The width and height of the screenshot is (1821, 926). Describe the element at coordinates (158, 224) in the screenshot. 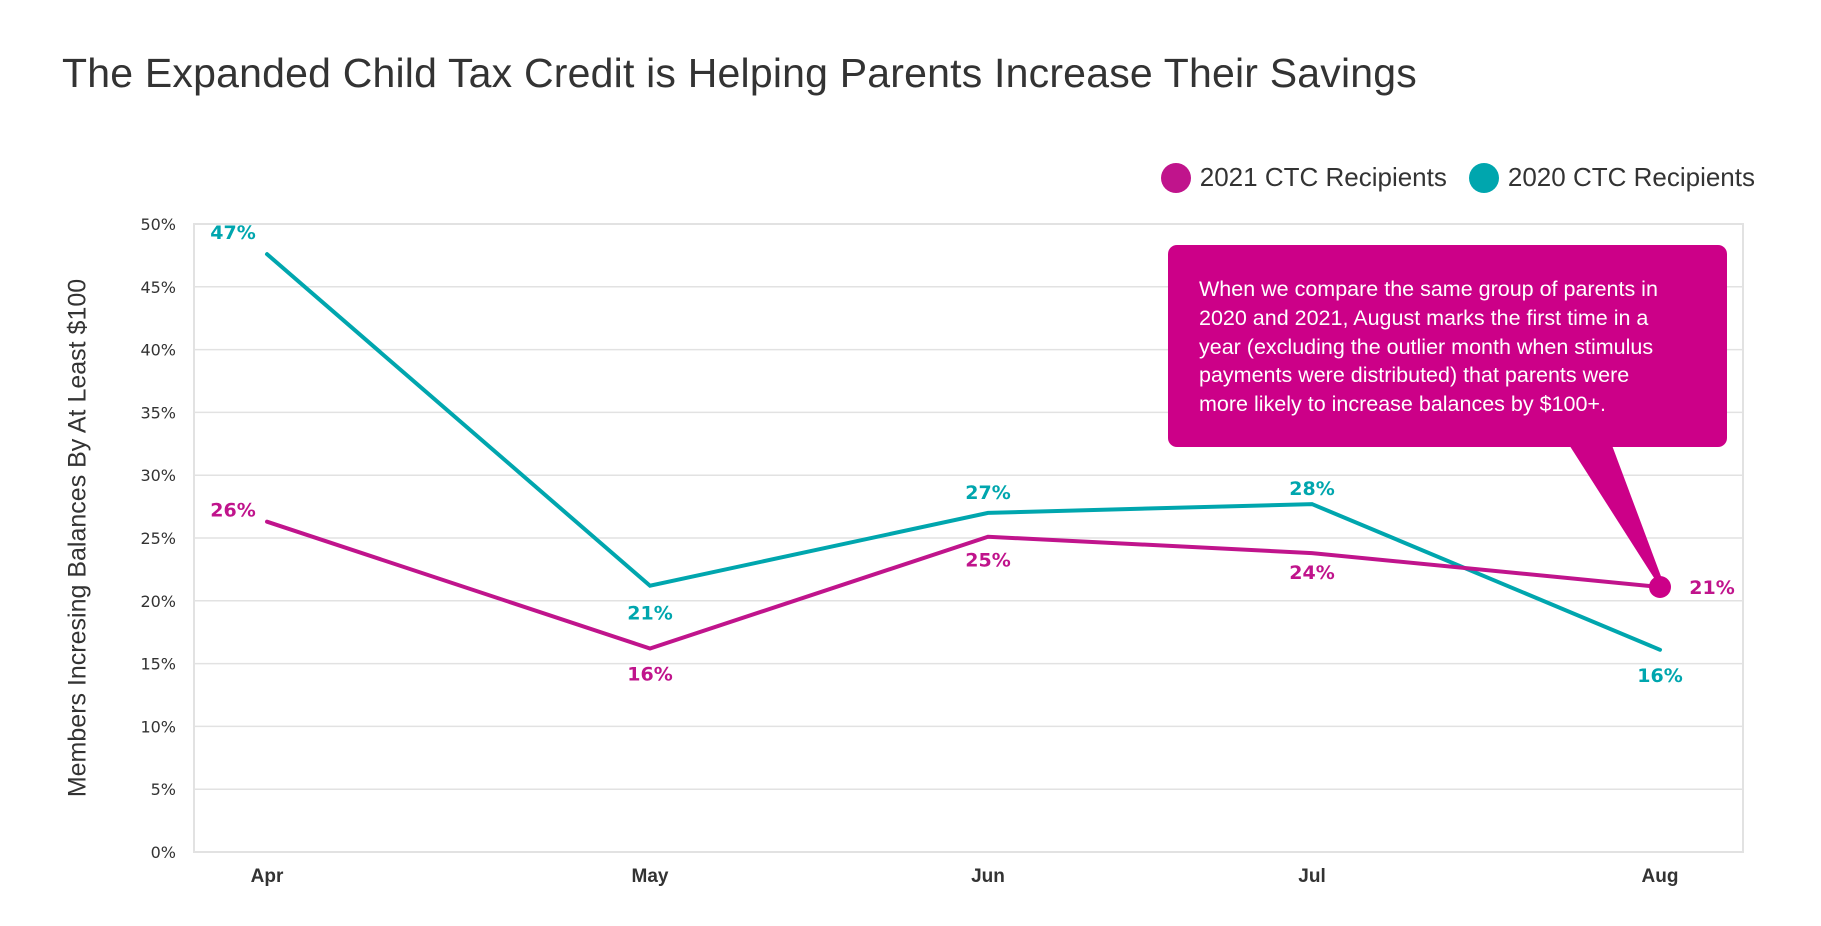

I see `y-tick-label: 50%` at that location.